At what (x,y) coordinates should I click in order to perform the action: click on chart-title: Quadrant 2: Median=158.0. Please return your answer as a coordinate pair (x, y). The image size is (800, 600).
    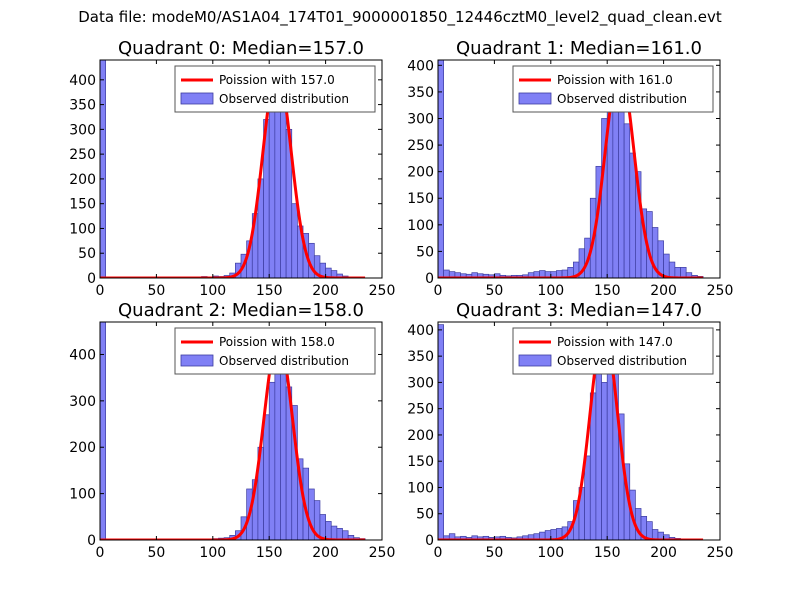
    Looking at the image, I should click on (241, 310).